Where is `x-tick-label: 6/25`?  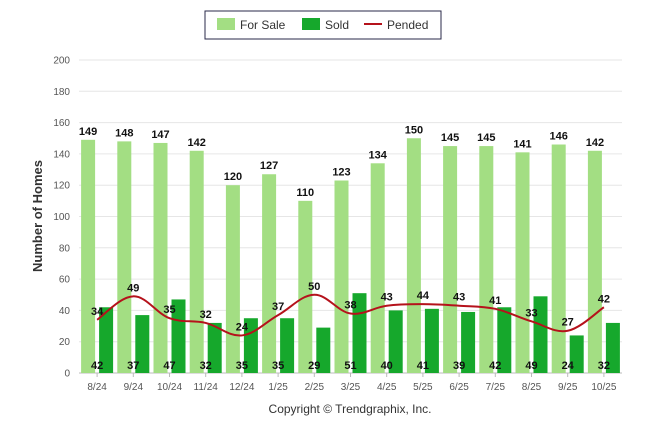 x-tick-label: 6/25 is located at coordinates (459, 387).